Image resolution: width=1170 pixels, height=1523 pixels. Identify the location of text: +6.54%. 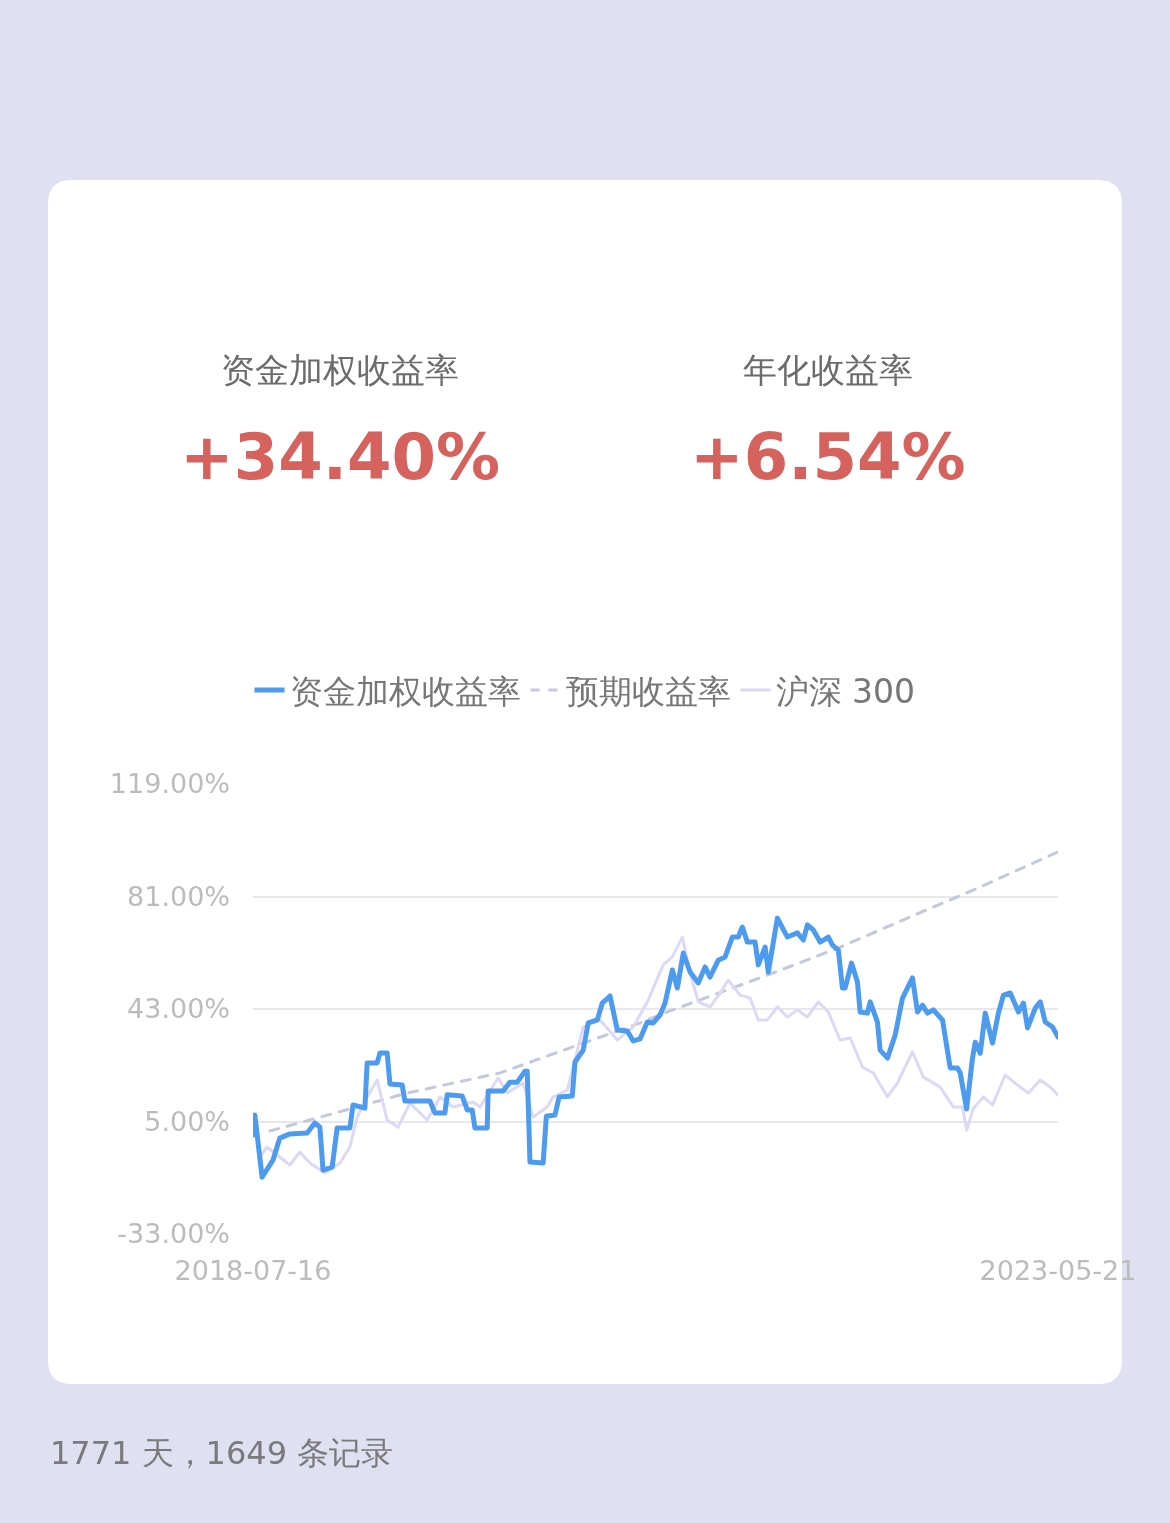
(828, 457).